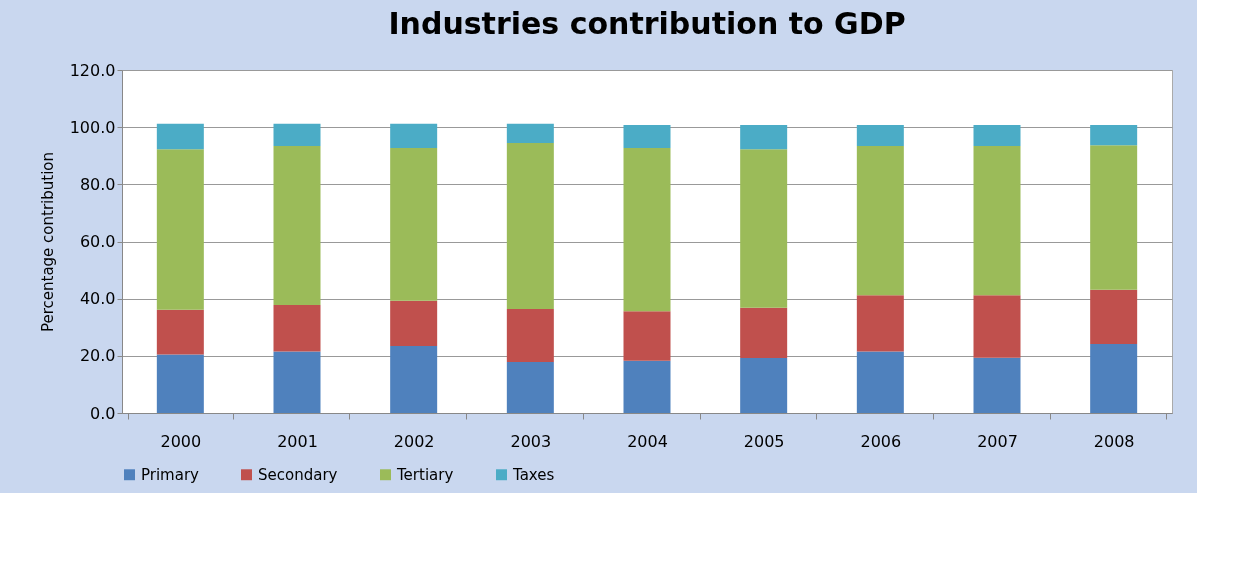 The width and height of the screenshot is (1257, 561). I want to click on x-tick-label: 2004, so click(647, 441).